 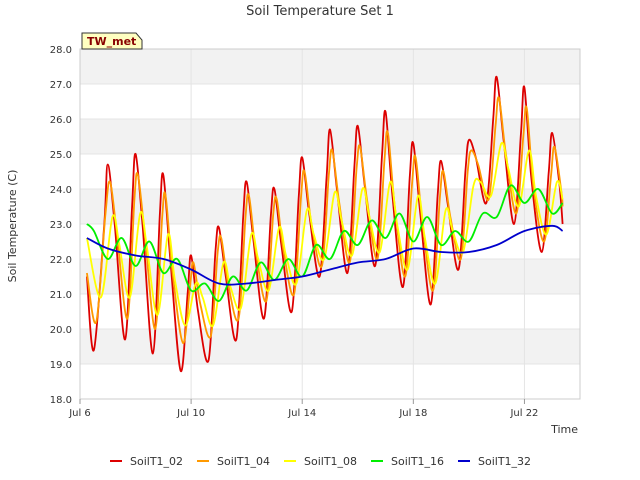 I want to click on site-label-box, so click(x=112, y=41).